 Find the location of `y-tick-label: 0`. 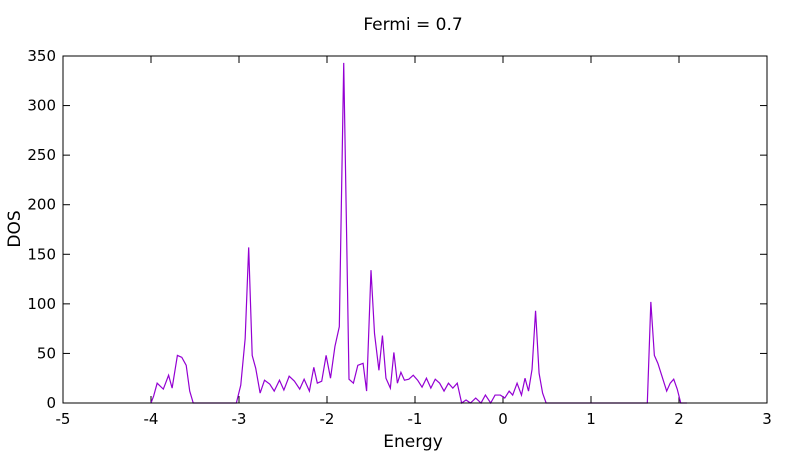

y-tick-label: 0 is located at coordinates (51, 403).